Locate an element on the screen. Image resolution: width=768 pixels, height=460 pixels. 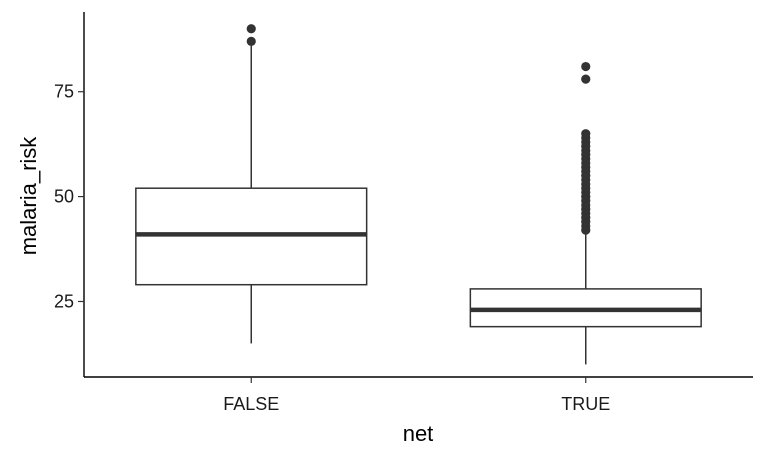
y-axis-title: malaria_risk is located at coordinates (28, 196).